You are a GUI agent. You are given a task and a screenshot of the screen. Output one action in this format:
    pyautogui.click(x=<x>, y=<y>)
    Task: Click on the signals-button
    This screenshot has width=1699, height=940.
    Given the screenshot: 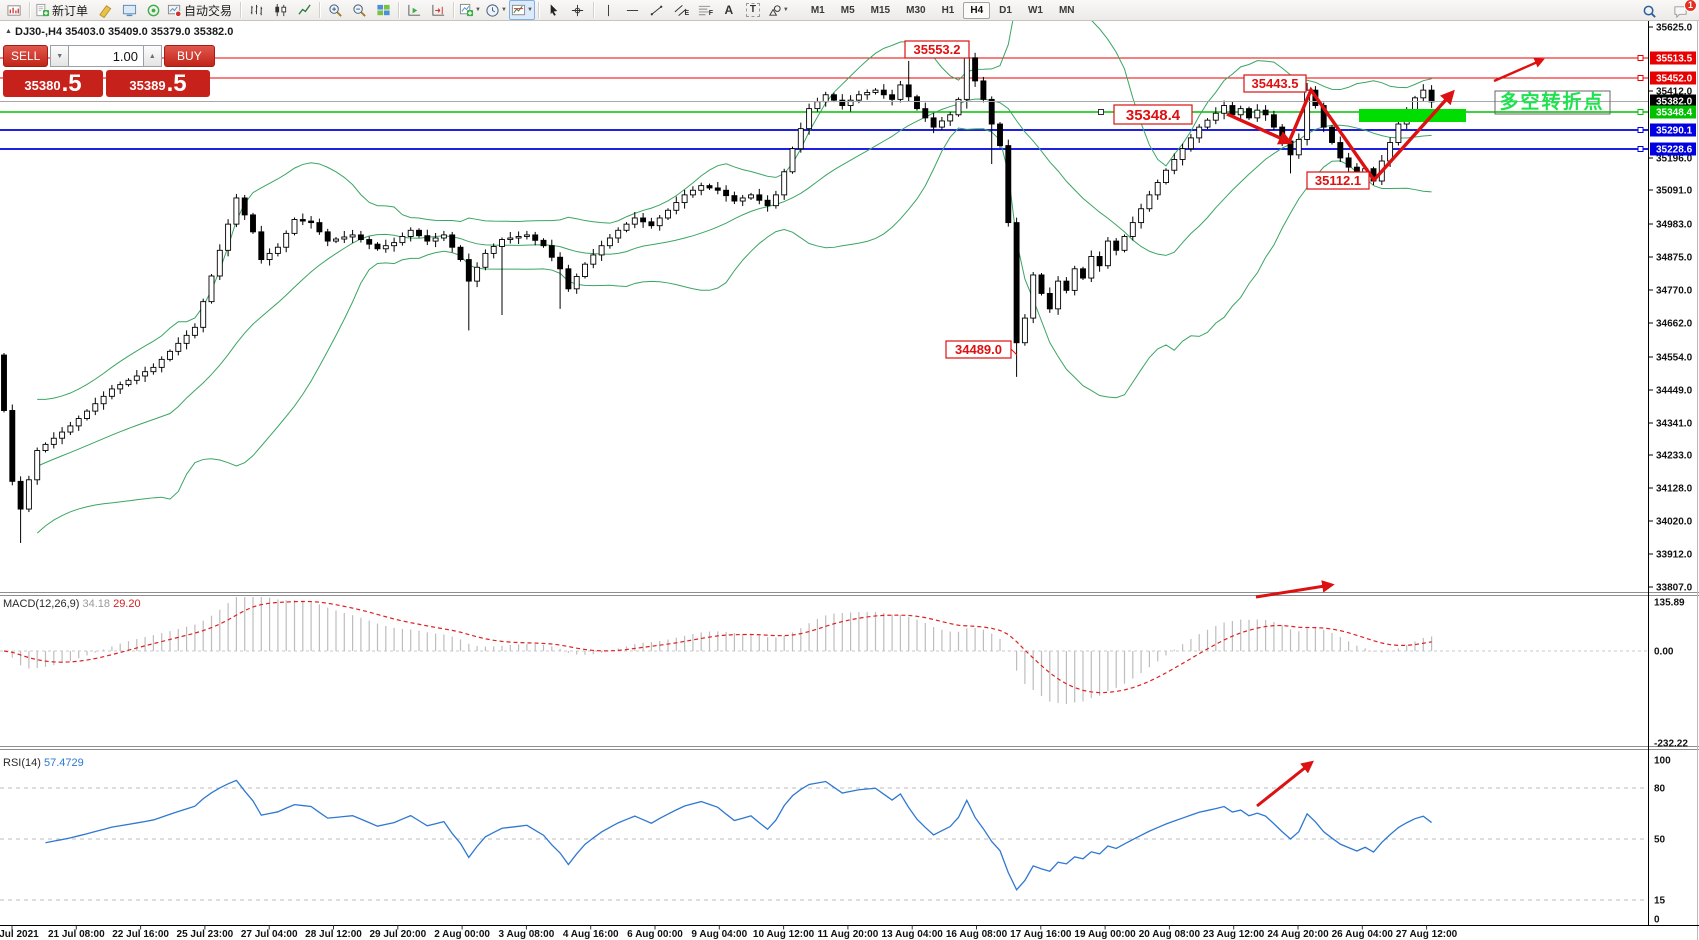 What is the action you would take?
    pyautogui.click(x=153, y=10)
    